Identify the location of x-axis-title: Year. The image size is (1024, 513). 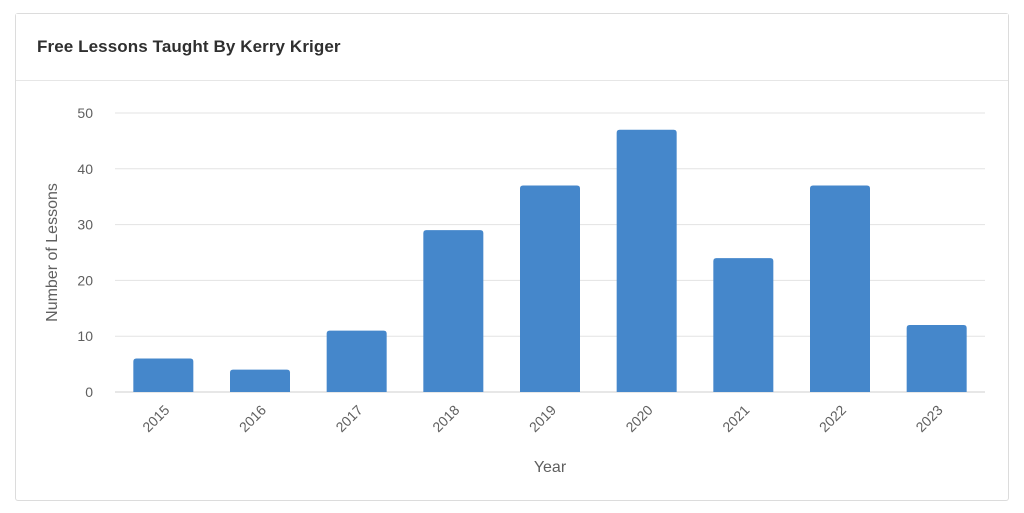
(550, 467).